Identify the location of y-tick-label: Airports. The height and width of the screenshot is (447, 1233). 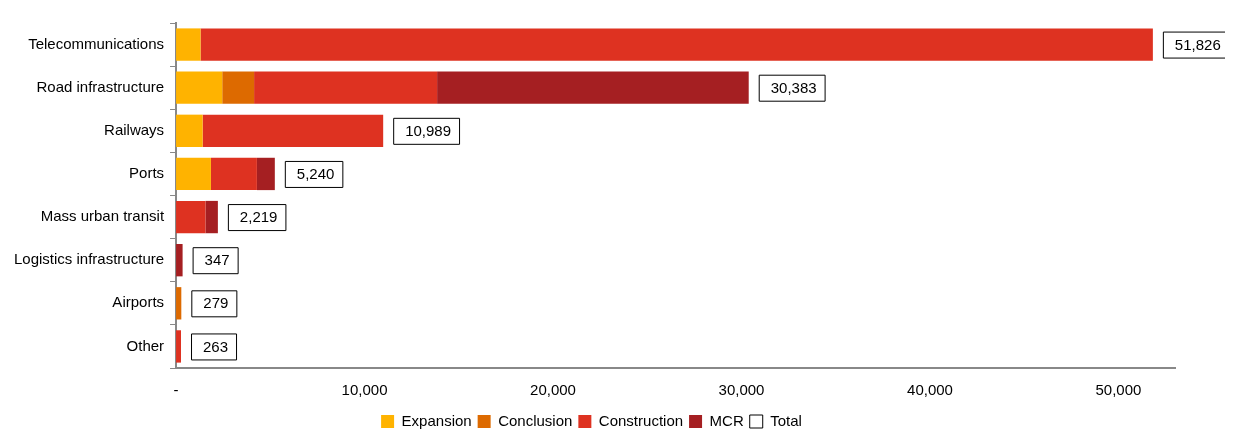
(138, 302).